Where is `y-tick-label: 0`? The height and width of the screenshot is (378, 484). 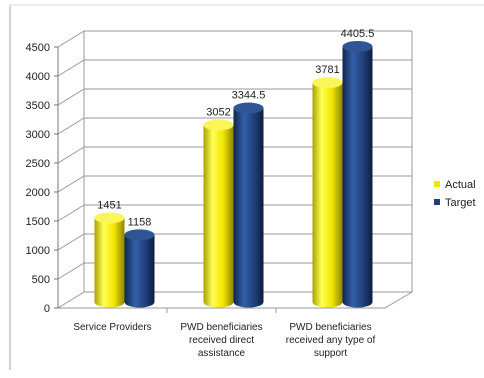 y-tick-label: 0 is located at coordinates (47, 309).